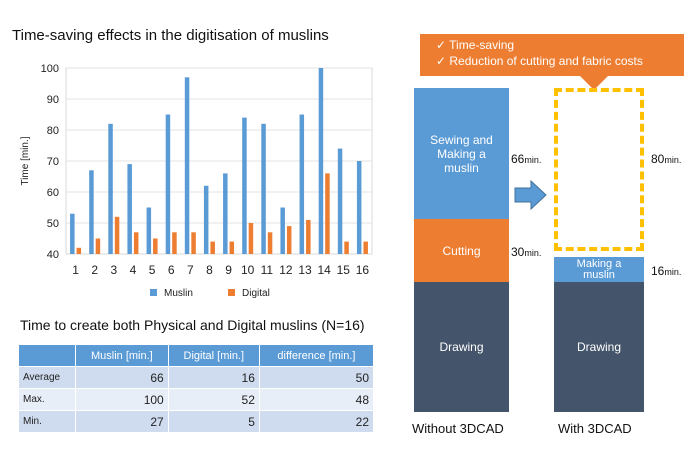 Image resolution: width=698 pixels, height=454 pixels. I want to click on x-tick-label: 5, so click(152, 270).